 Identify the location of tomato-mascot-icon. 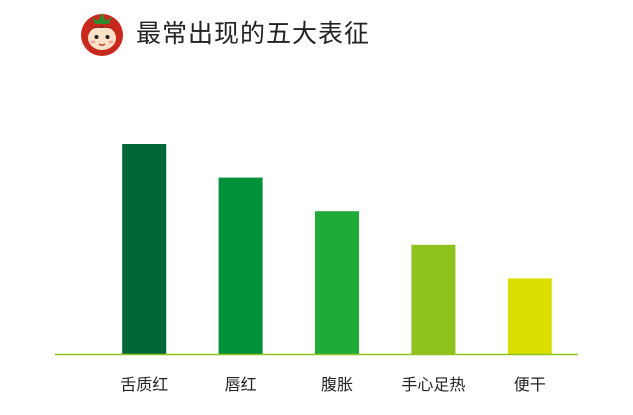
(102, 34).